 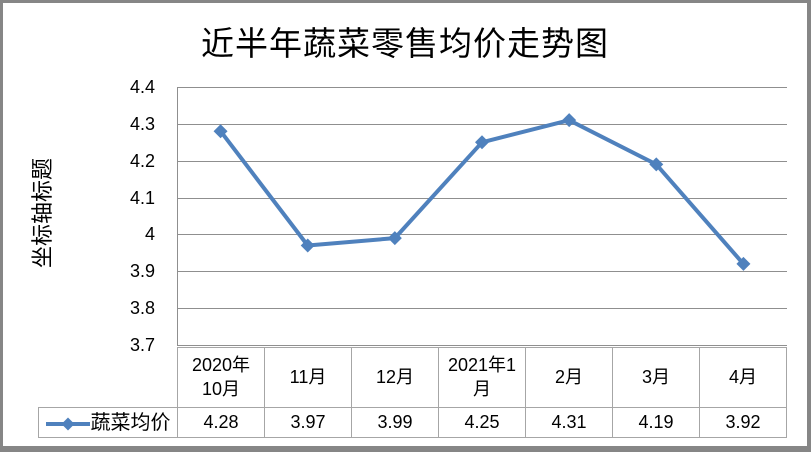 What do you see at coordinates (482, 422) in the screenshot?
I see `series-value-cell: 4.25` at bounding box center [482, 422].